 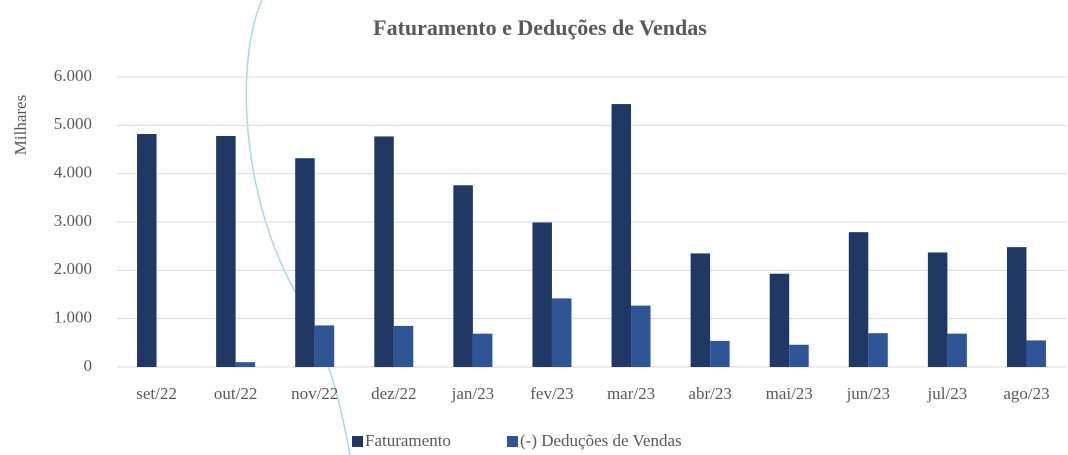 I want to click on y-axis-label: Milhares, so click(x=20, y=125).